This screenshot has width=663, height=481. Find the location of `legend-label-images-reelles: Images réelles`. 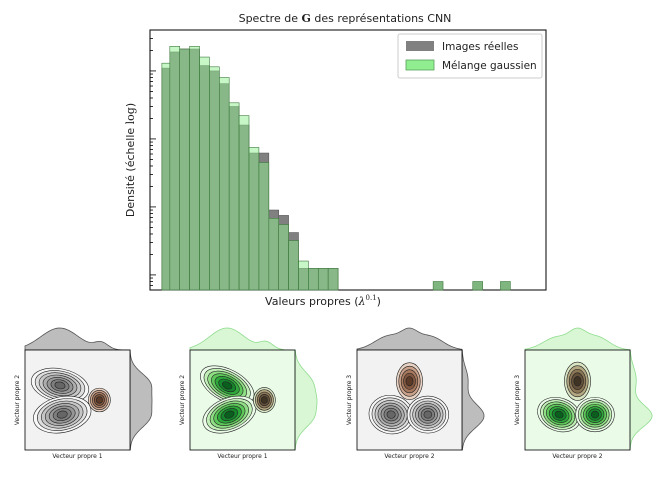

legend-label-images-reelles: Images réelles is located at coordinates (480, 47).